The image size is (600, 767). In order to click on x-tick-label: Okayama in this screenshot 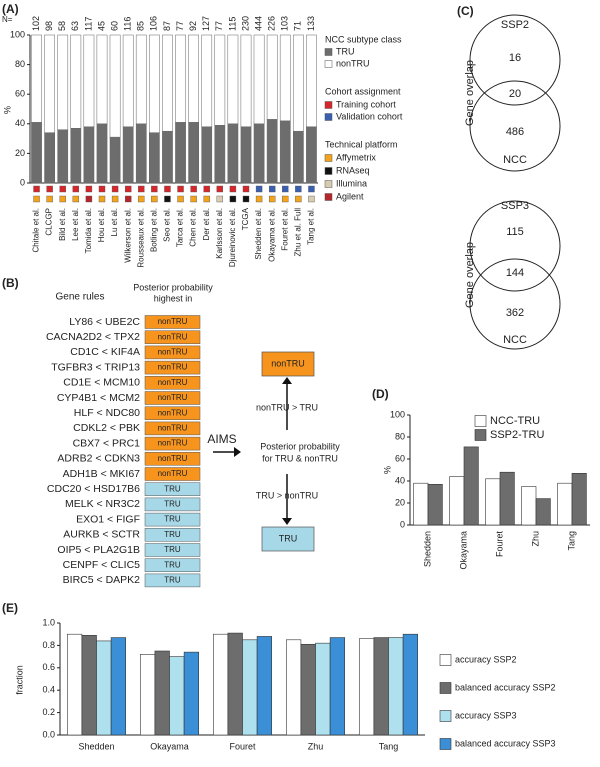, I will do `click(463, 550)`.